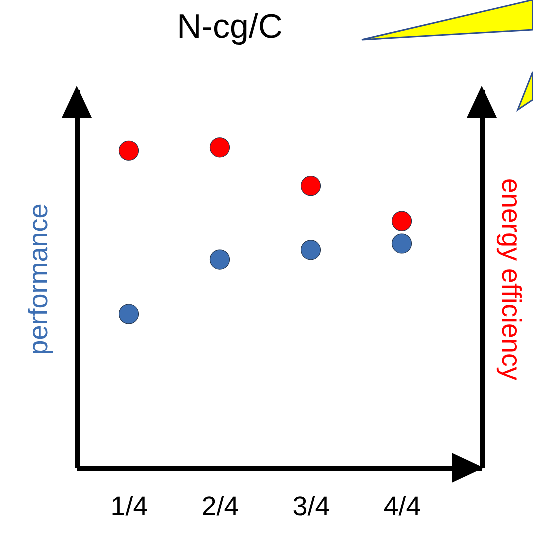  Describe the element at coordinates (230, 27) in the screenshot. I see `chart-title: N-cg/C` at that location.